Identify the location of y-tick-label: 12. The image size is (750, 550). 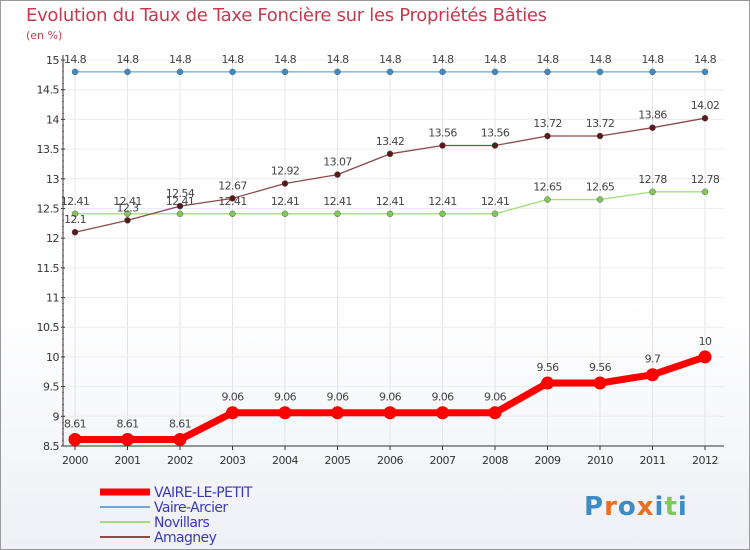
(52, 238).